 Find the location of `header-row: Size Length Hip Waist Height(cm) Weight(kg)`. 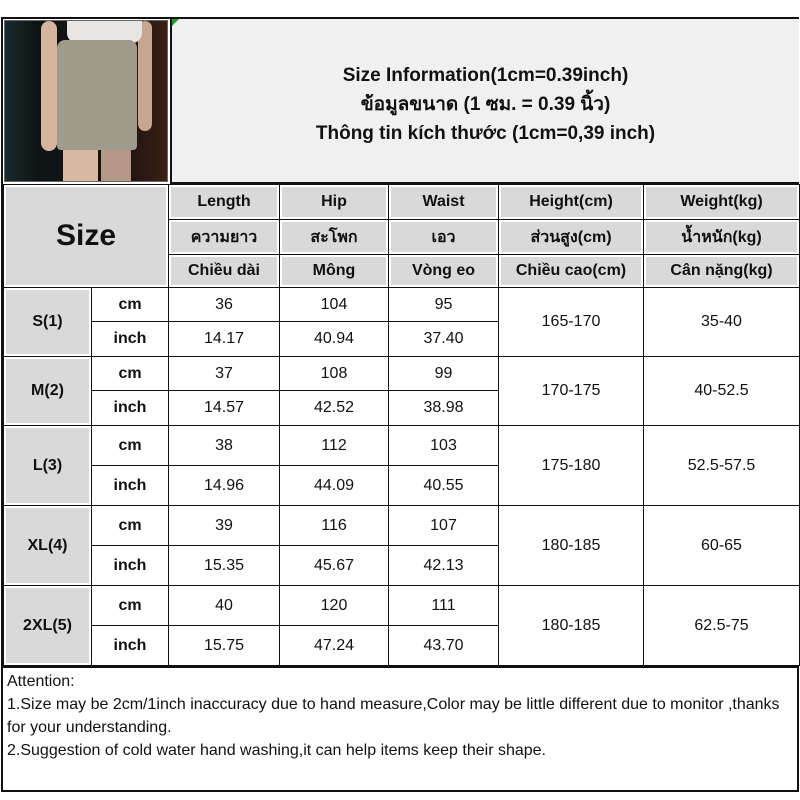

header-row: Size Length Hip Waist Height(cm) Weight(kg) is located at coordinates (401, 236).